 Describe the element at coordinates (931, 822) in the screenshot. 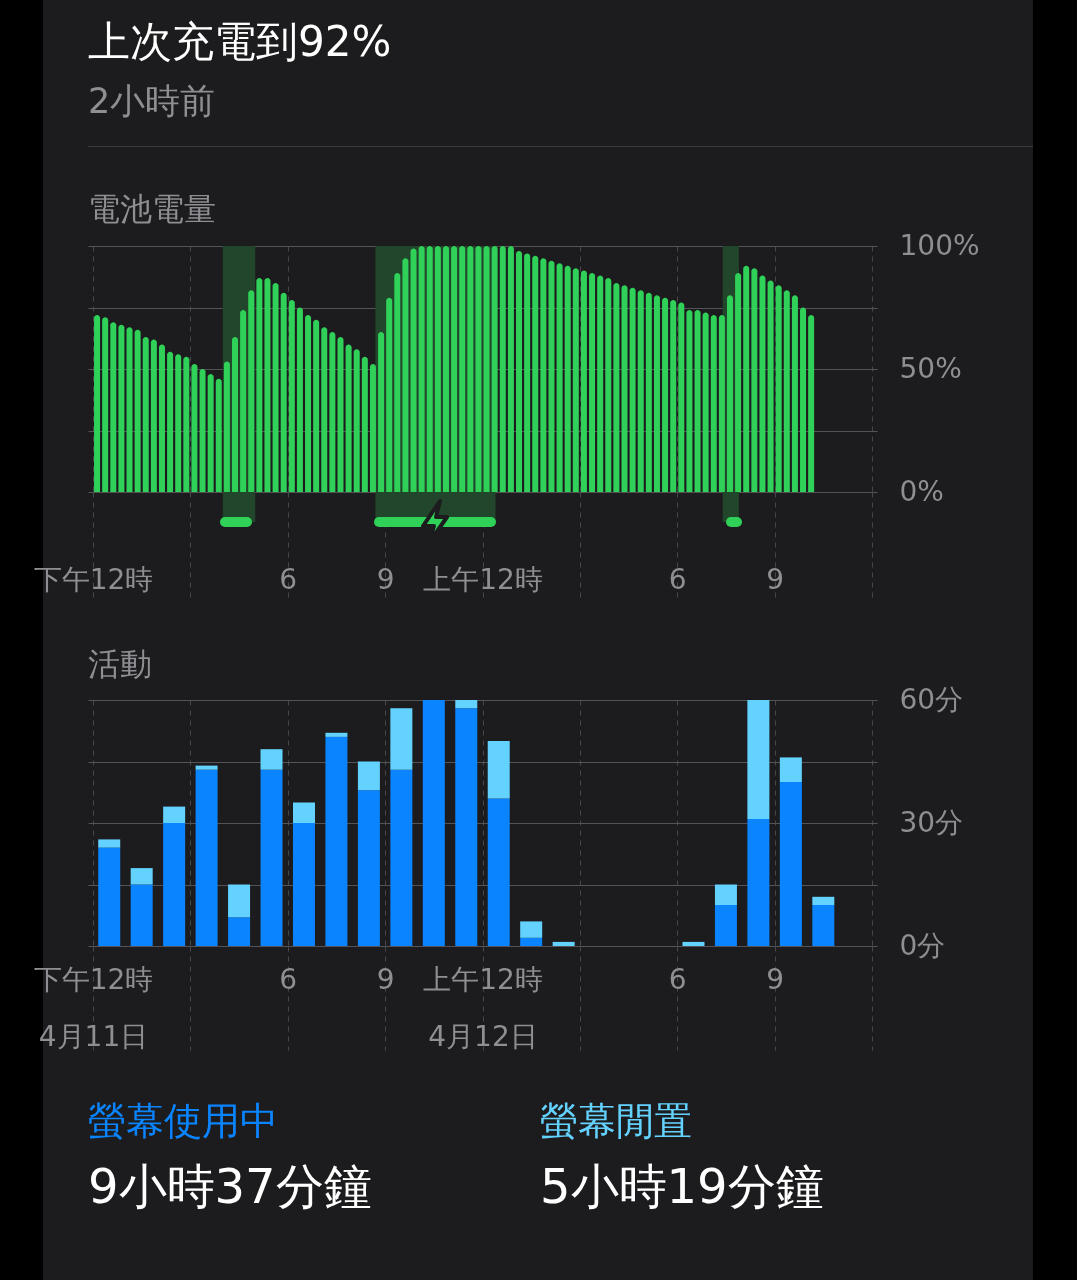

I see `y-tick-label: 30分` at that location.